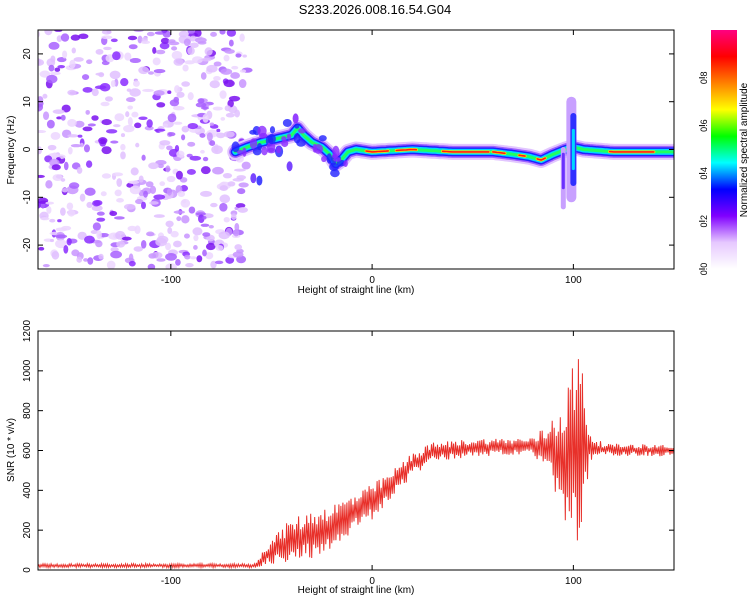 The width and height of the screenshot is (750, 605). What do you see at coordinates (573, 581) in the screenshot?
I see `snr-x-tick-label: 100` at bounding box center [573, 581].